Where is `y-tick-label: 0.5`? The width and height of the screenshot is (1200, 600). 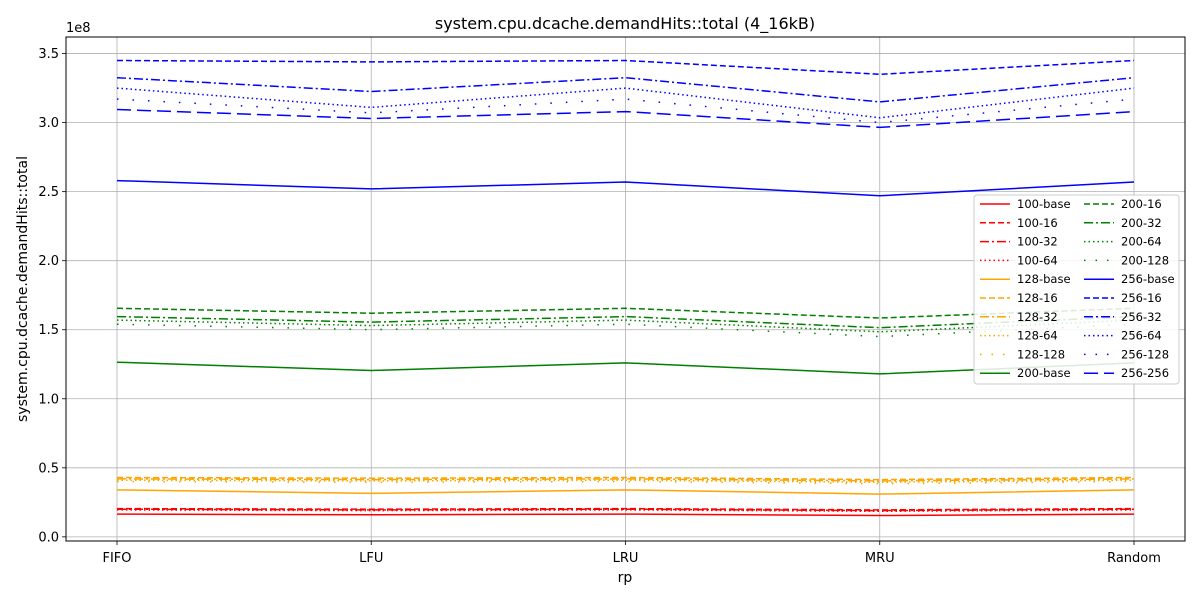 y-tick-label: 0.5 is located at coordinates (48, 468).